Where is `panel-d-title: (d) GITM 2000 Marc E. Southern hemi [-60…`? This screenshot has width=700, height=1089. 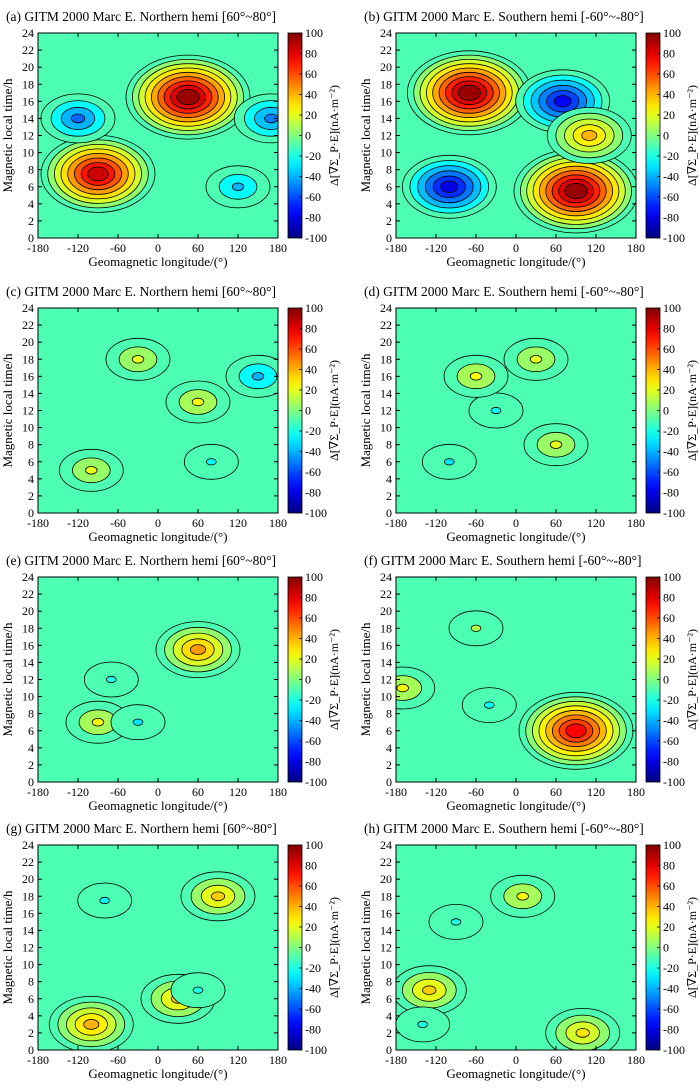
panel-d-title: (d) GITM 2000 Marc E. Southern hemi [-60… is located at coordinates (504, 291).